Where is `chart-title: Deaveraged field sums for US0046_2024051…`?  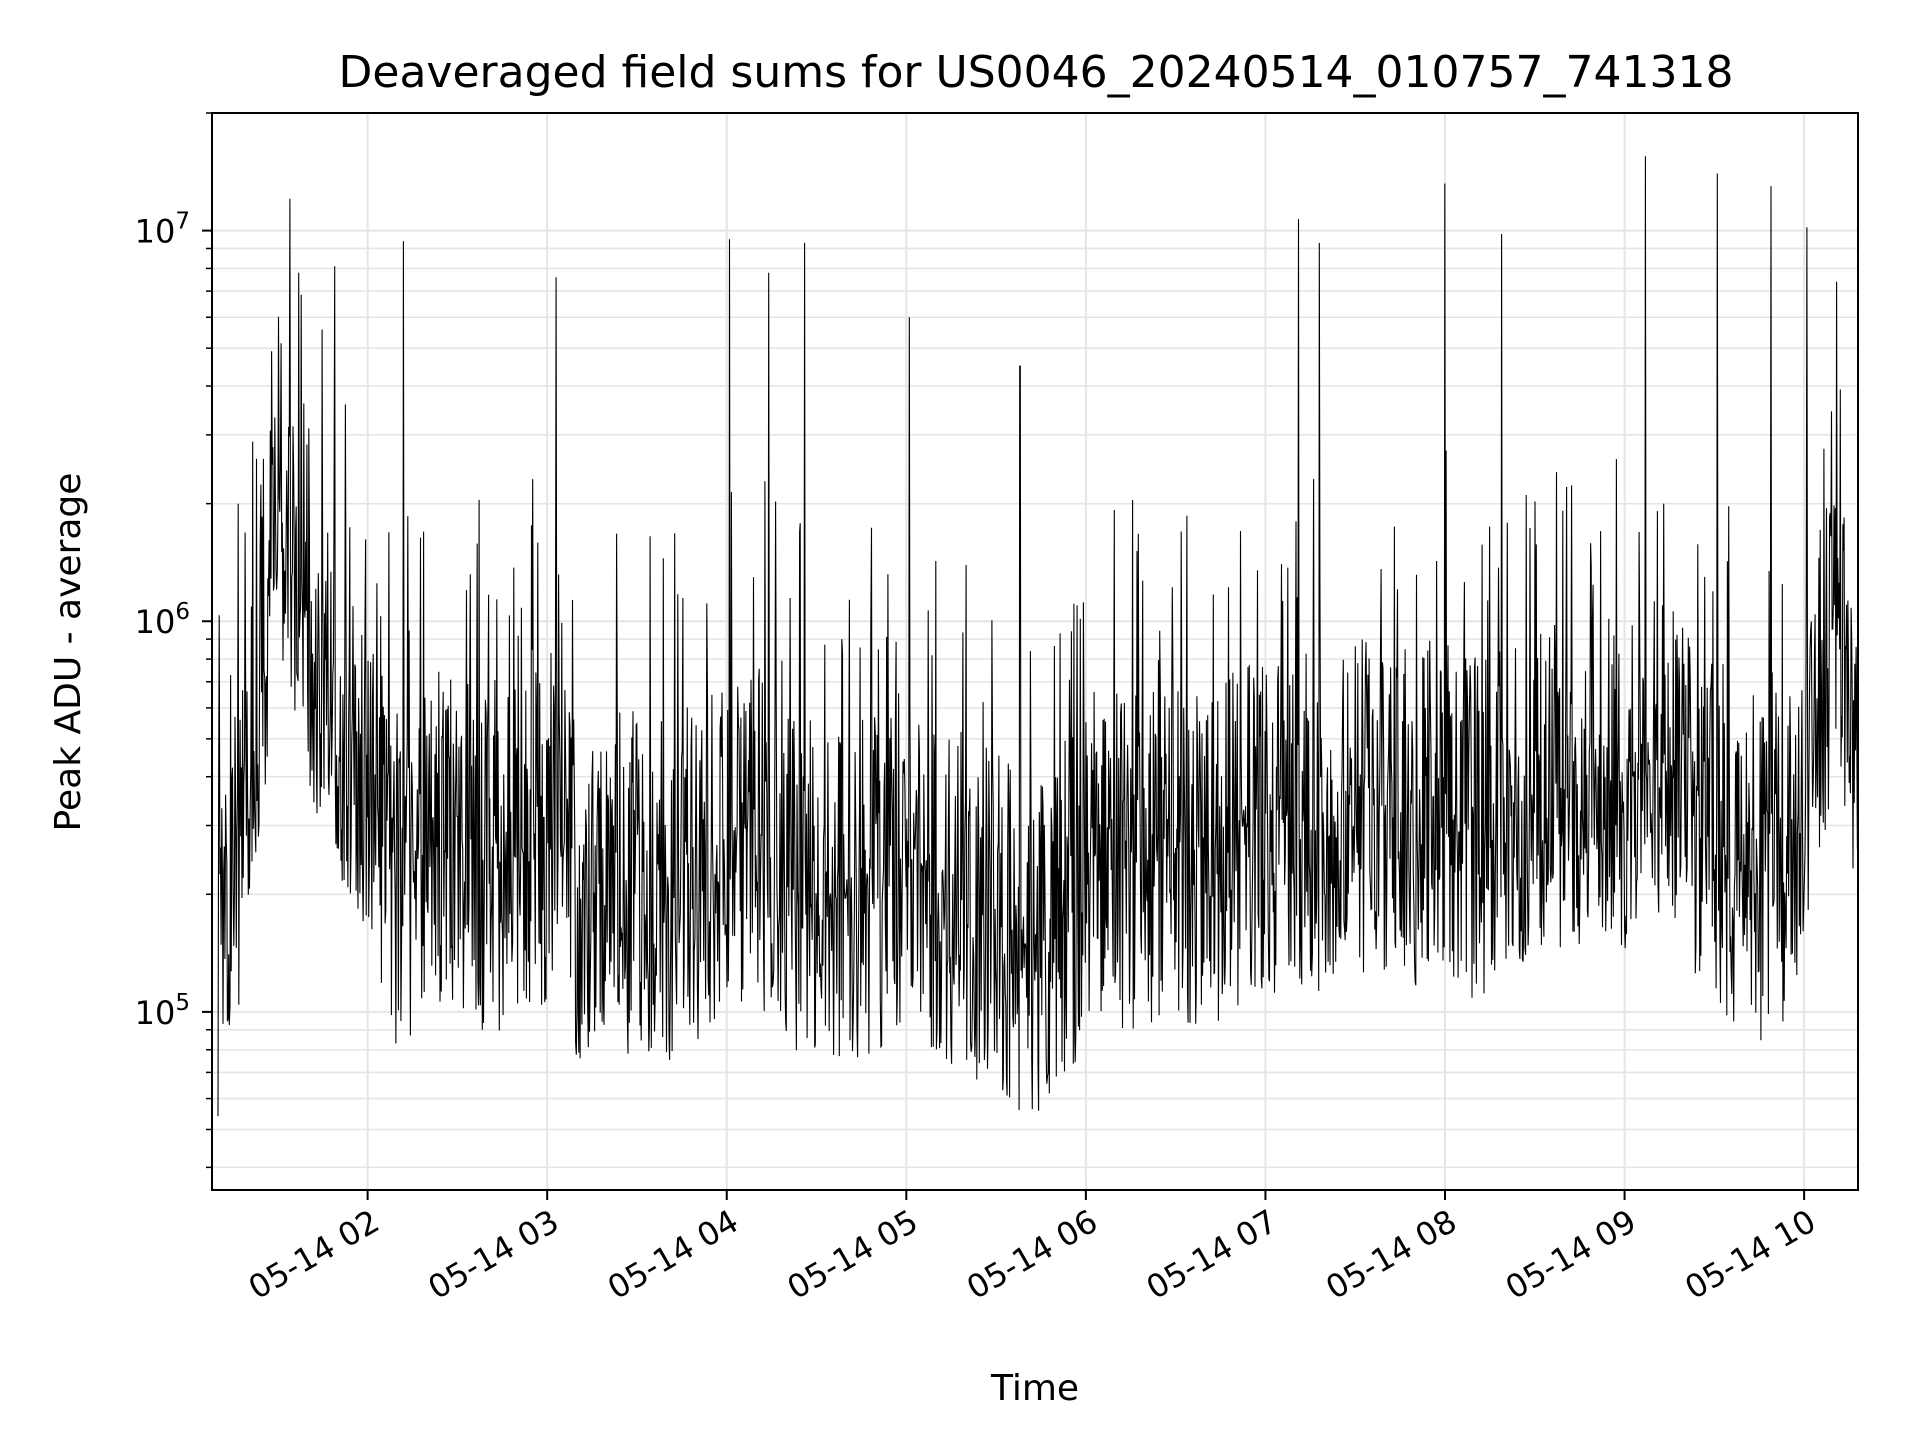
chart-title: Deaveraged field sums for US0046_2024051… is located at coordinates (1036, 72).